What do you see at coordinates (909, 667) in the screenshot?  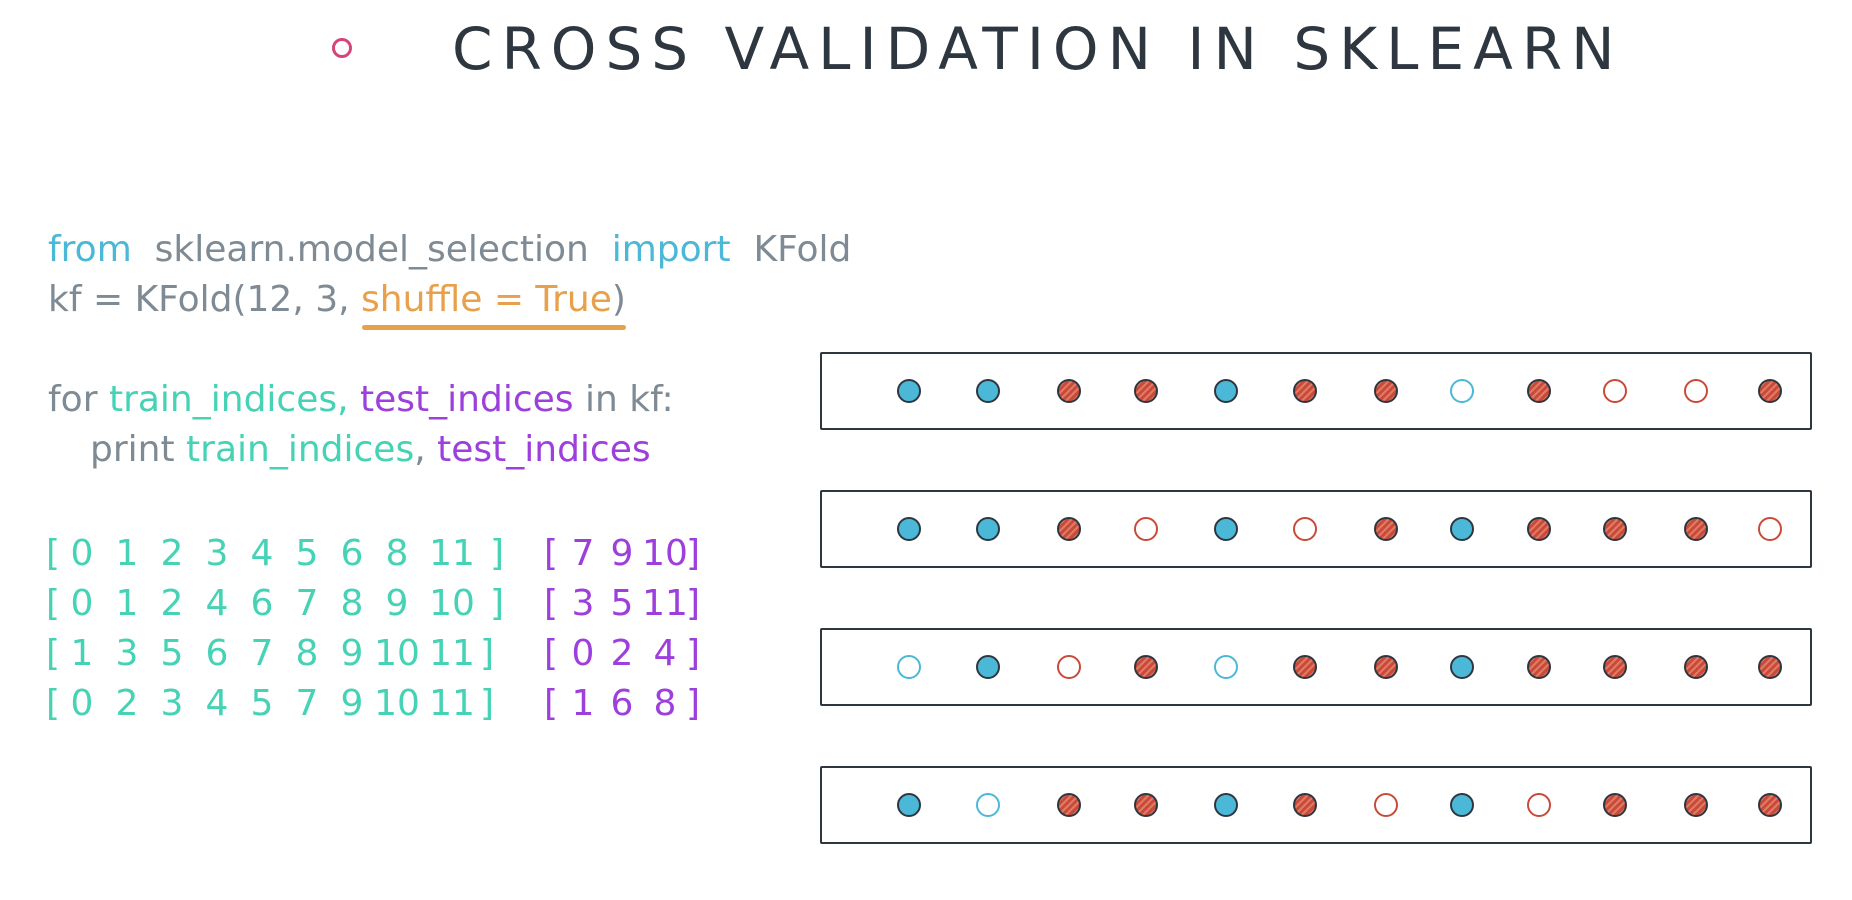 I see `test-point-blue` at bounding box center [909, 667].